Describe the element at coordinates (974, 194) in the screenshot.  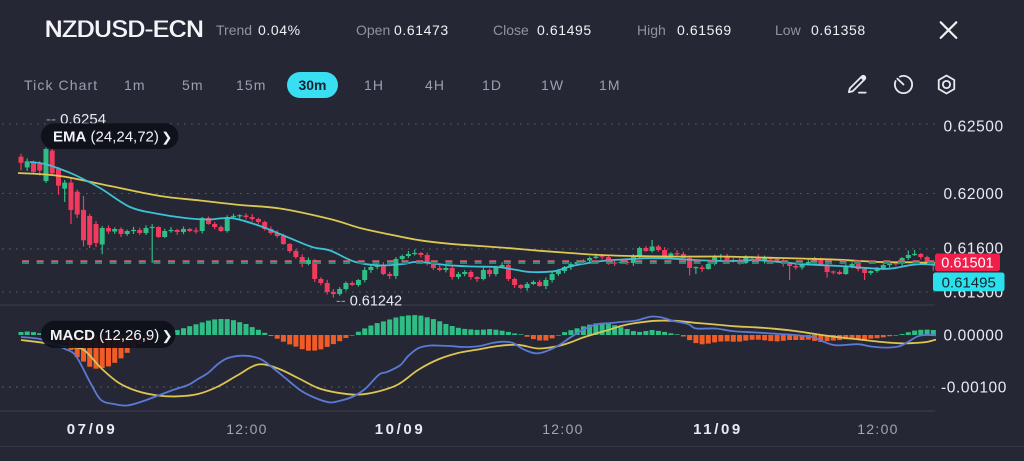
I see `svg-text: 0.62000` at that location.